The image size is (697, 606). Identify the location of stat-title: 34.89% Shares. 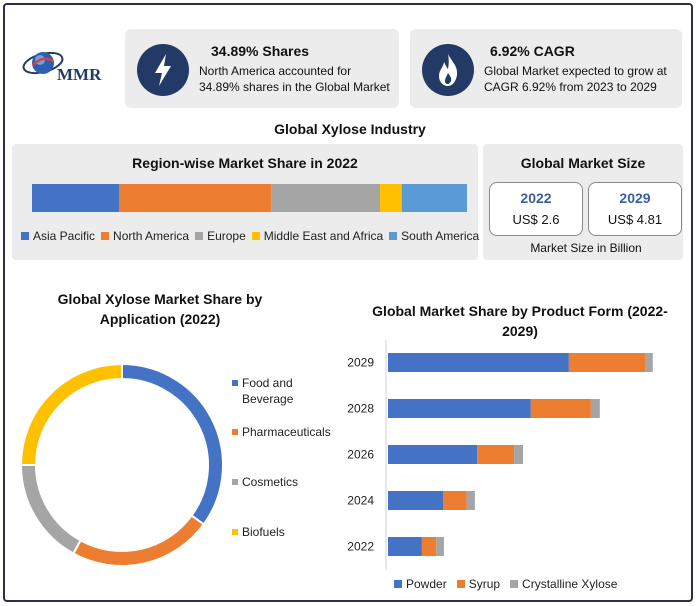
(260, 51).